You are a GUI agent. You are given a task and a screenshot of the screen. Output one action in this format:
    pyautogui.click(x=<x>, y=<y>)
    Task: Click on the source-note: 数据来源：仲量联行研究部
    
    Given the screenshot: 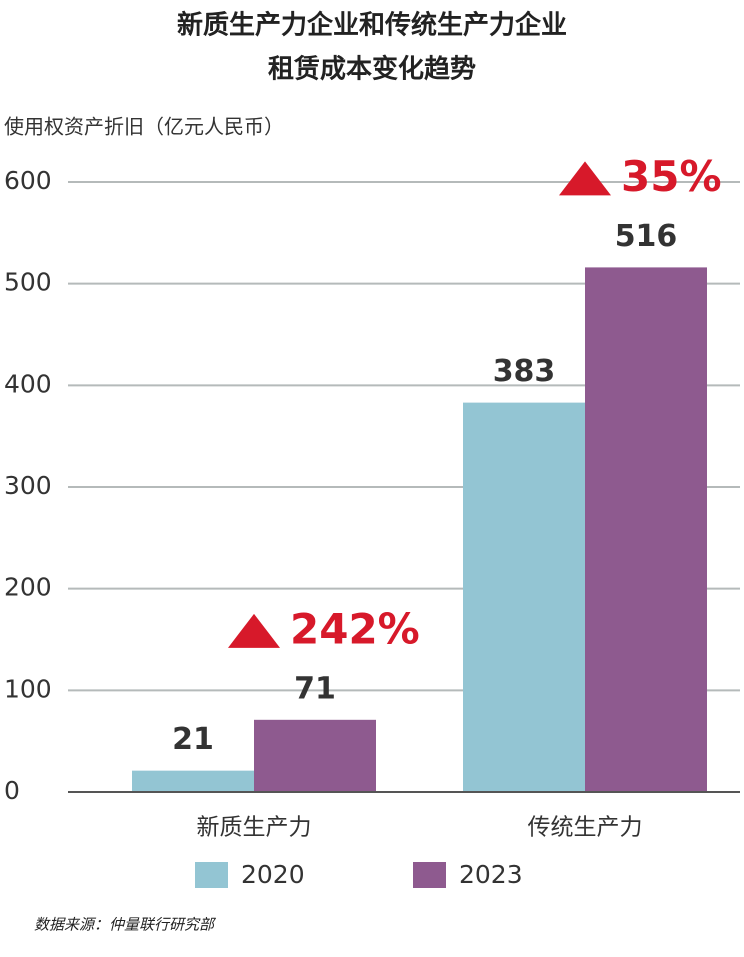 What is the action you would take?
    pyautogui.click(x=125, y=925)
    